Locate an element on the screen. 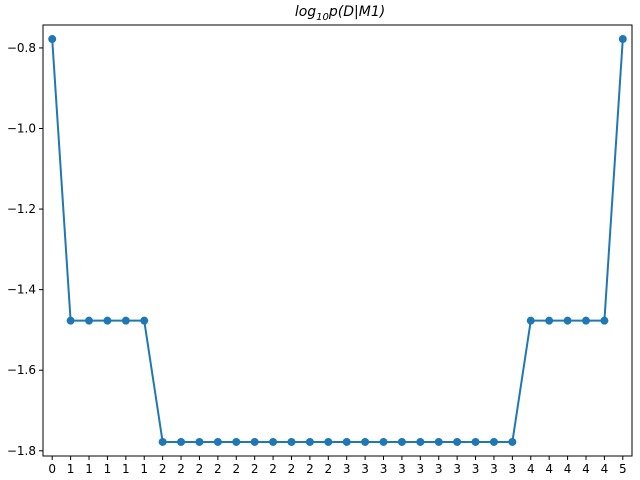 This screenshot has width=640, height=480. title-subscript: 10 is located at coordinates (322, 17).